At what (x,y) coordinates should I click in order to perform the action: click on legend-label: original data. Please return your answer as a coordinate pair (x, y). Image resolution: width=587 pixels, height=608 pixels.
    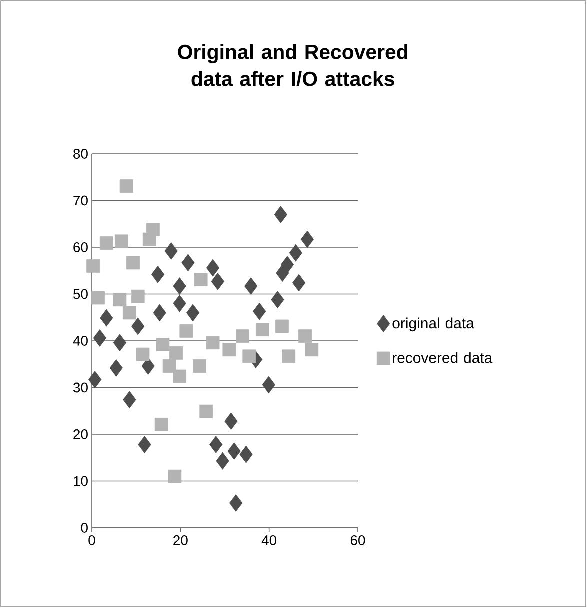
    Looking at the image, I should click on (433, 325).